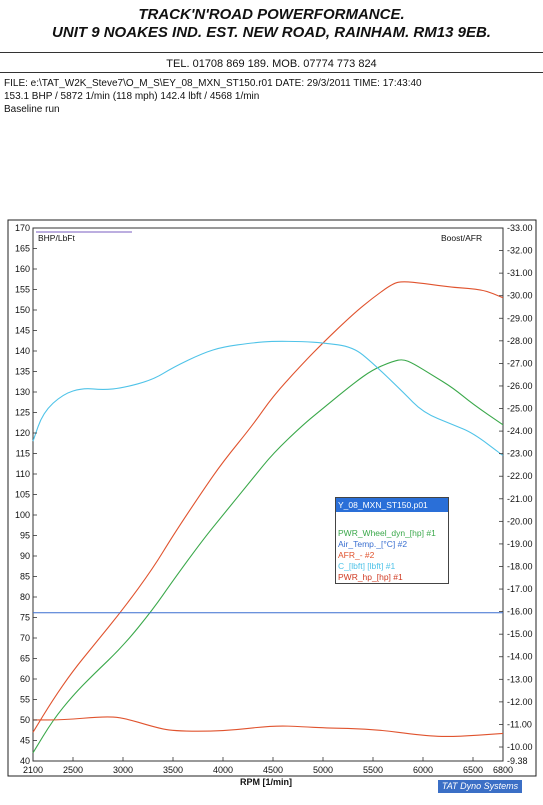 Image resolution: width=543 pixels, height=805 pixels. Describe the element at coordinates (423, 770) in the screenshot. I see `x-tick-label: 6000` at that location.